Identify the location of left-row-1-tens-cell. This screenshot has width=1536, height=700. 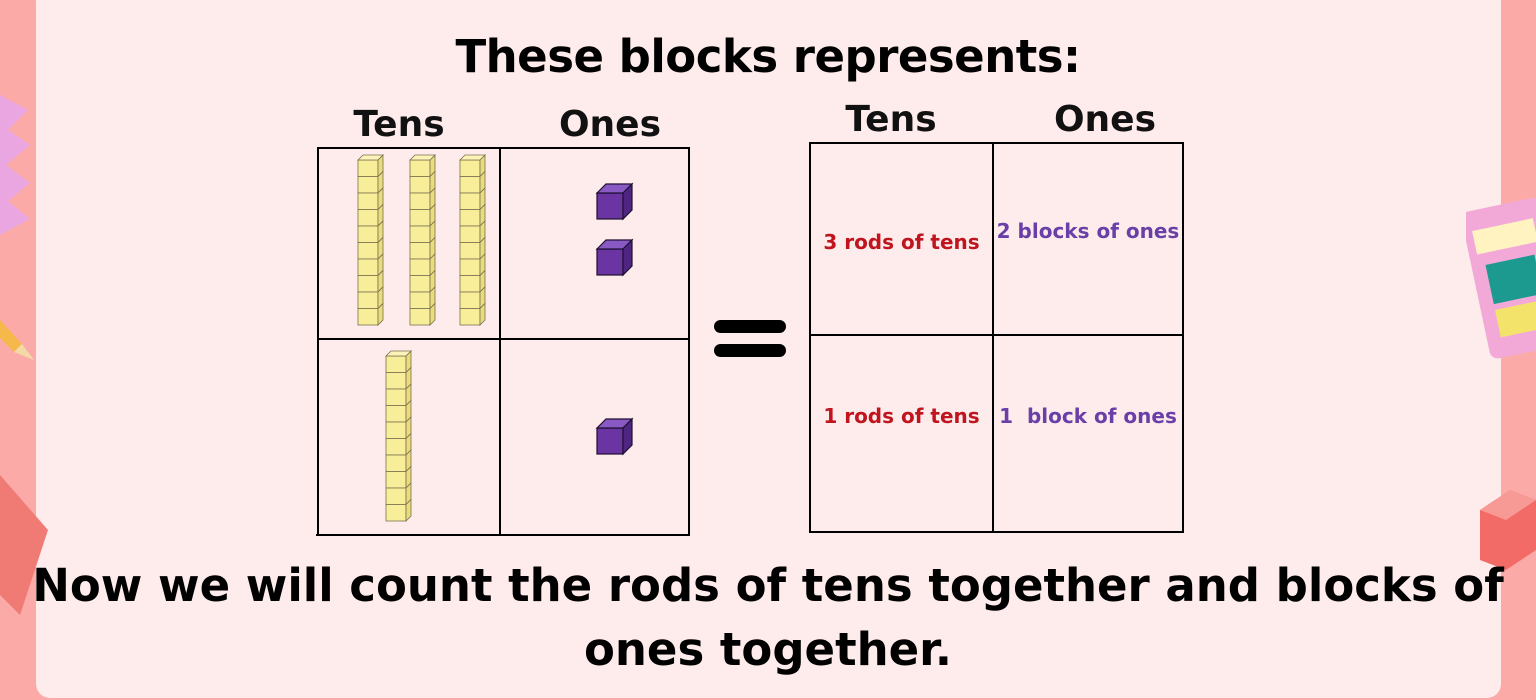
(409, 245).